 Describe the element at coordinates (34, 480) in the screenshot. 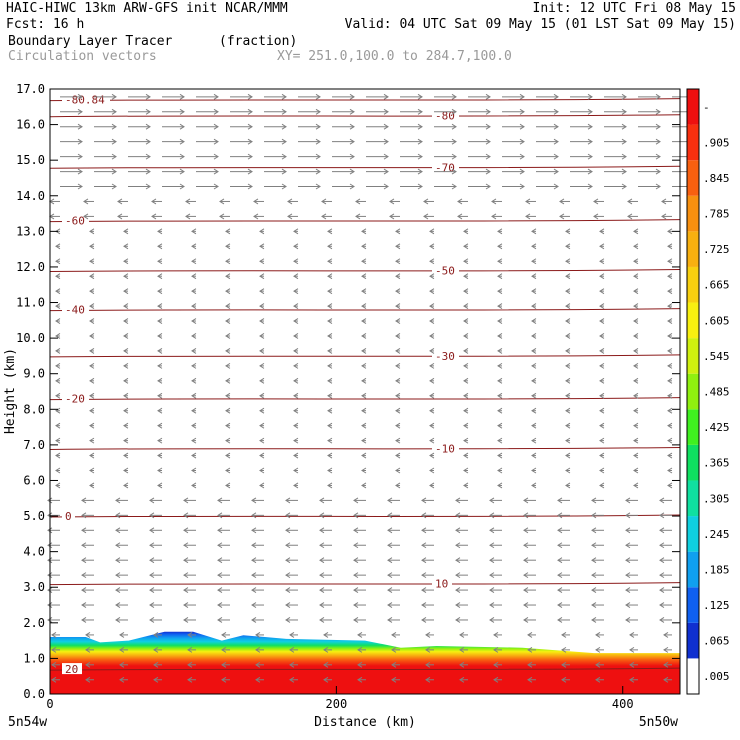

I see `y-tick-label: 6.0` at that location.